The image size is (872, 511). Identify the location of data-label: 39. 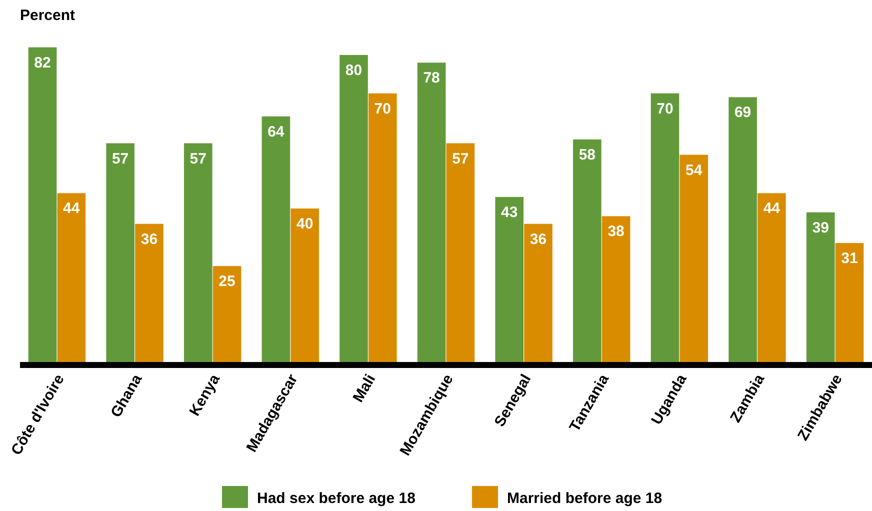
(820, 227).